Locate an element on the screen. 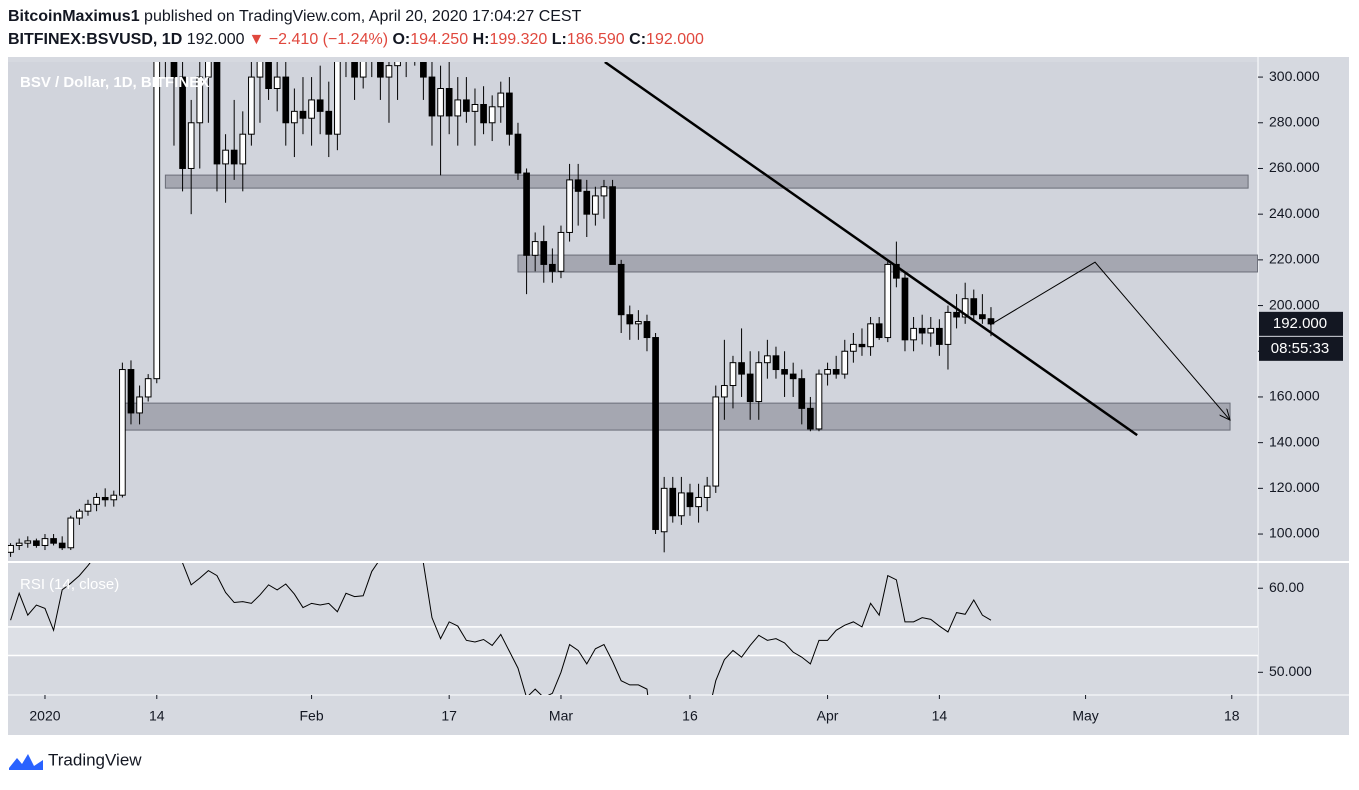 This screenshot has height=790, width=1359. y-tick-label: 160.000 is located at coordinates (1294, 396).